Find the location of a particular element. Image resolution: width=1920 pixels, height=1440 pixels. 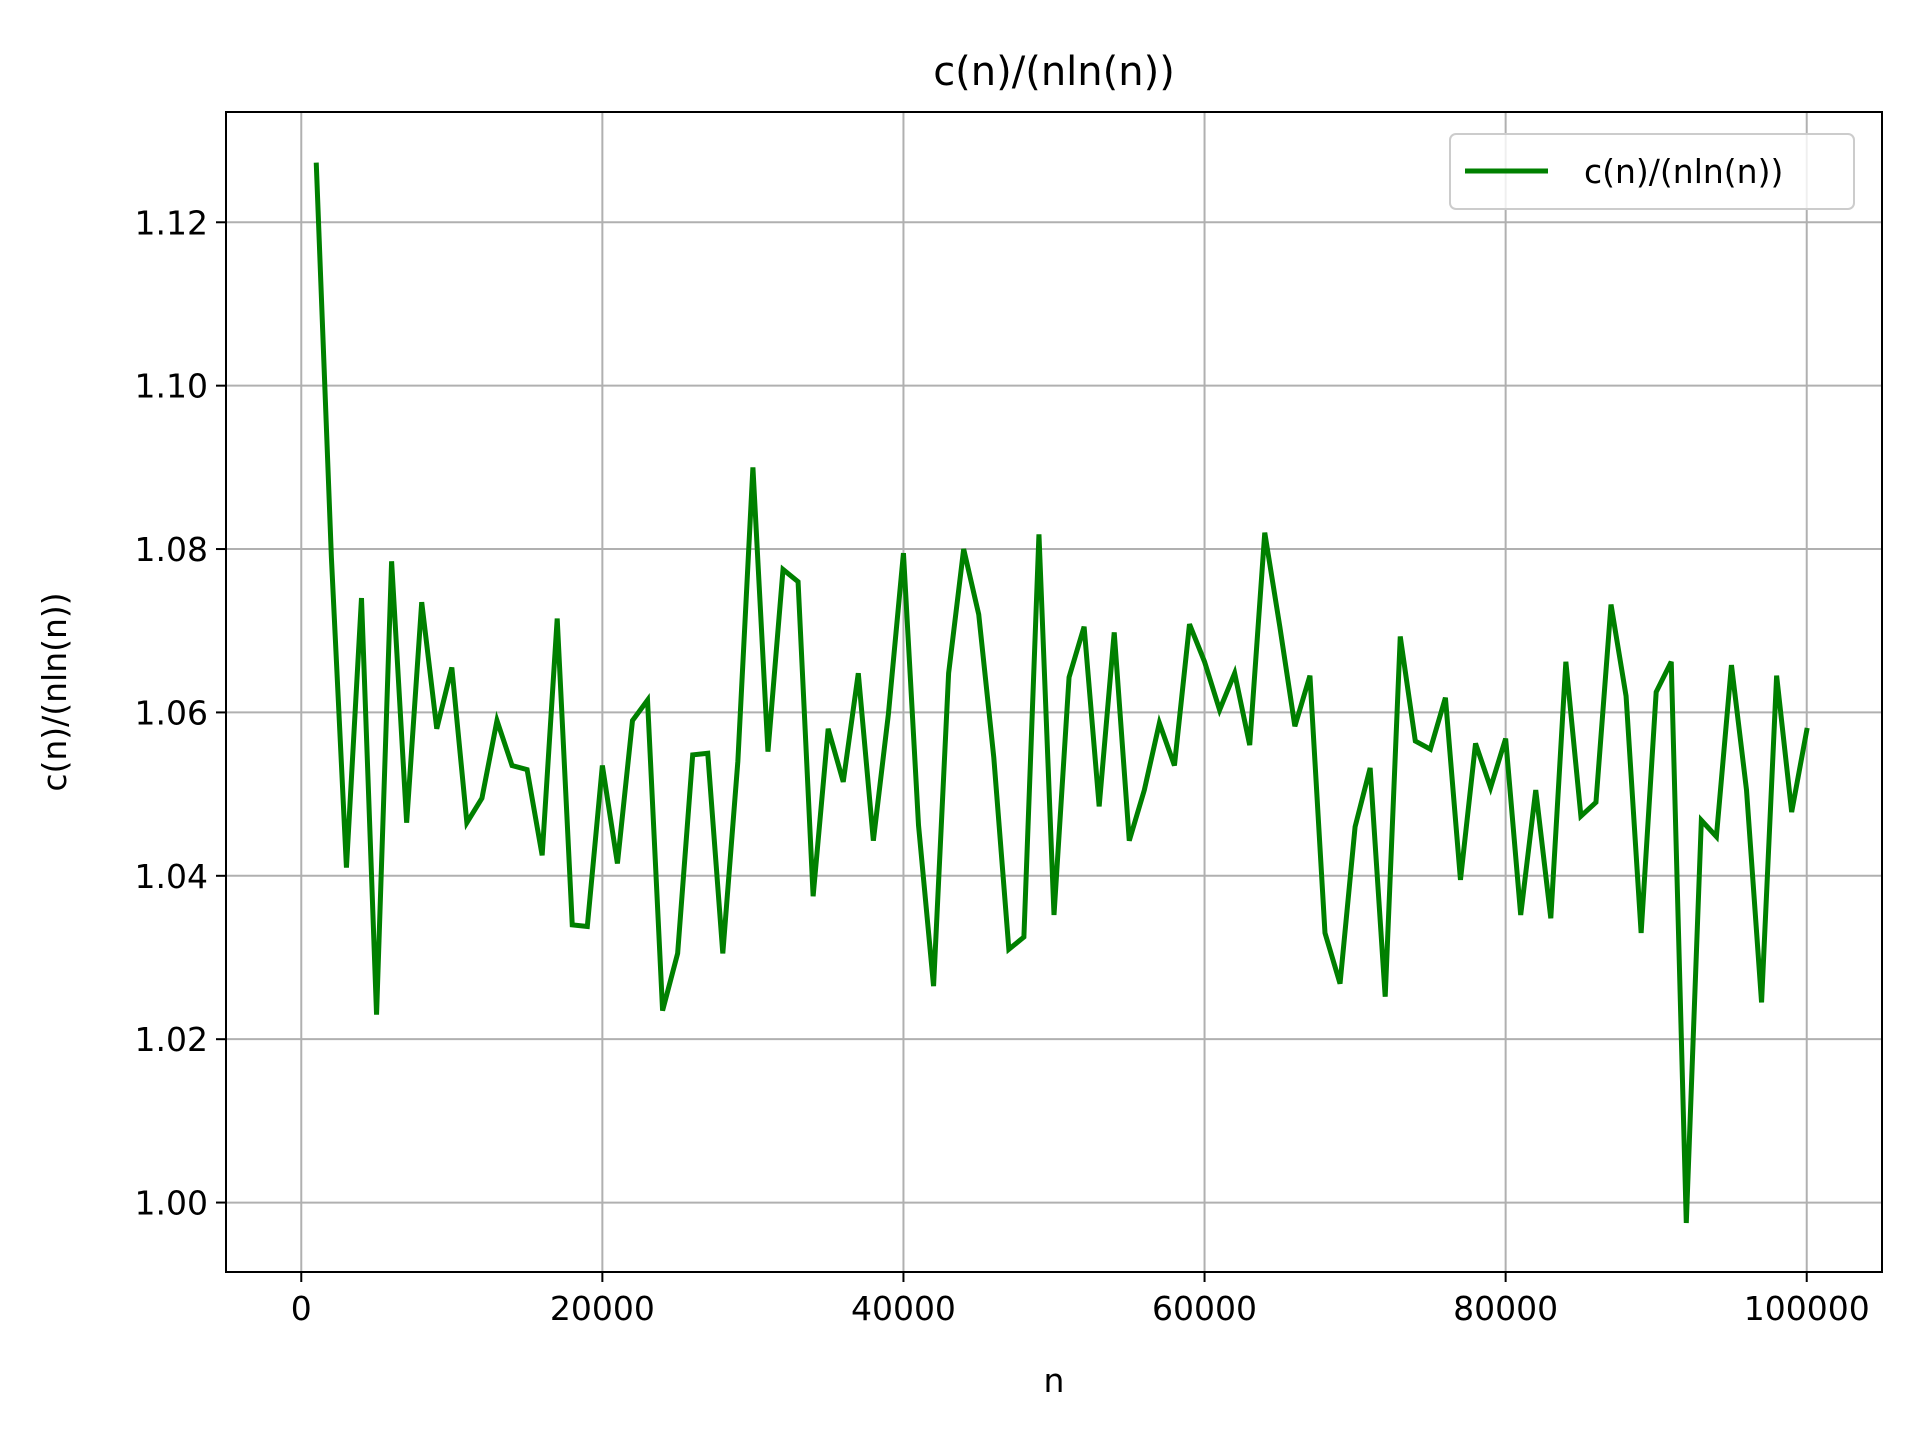

y-axis-label: c(n)/(nln(n)) is located at coordinates (54, 691).